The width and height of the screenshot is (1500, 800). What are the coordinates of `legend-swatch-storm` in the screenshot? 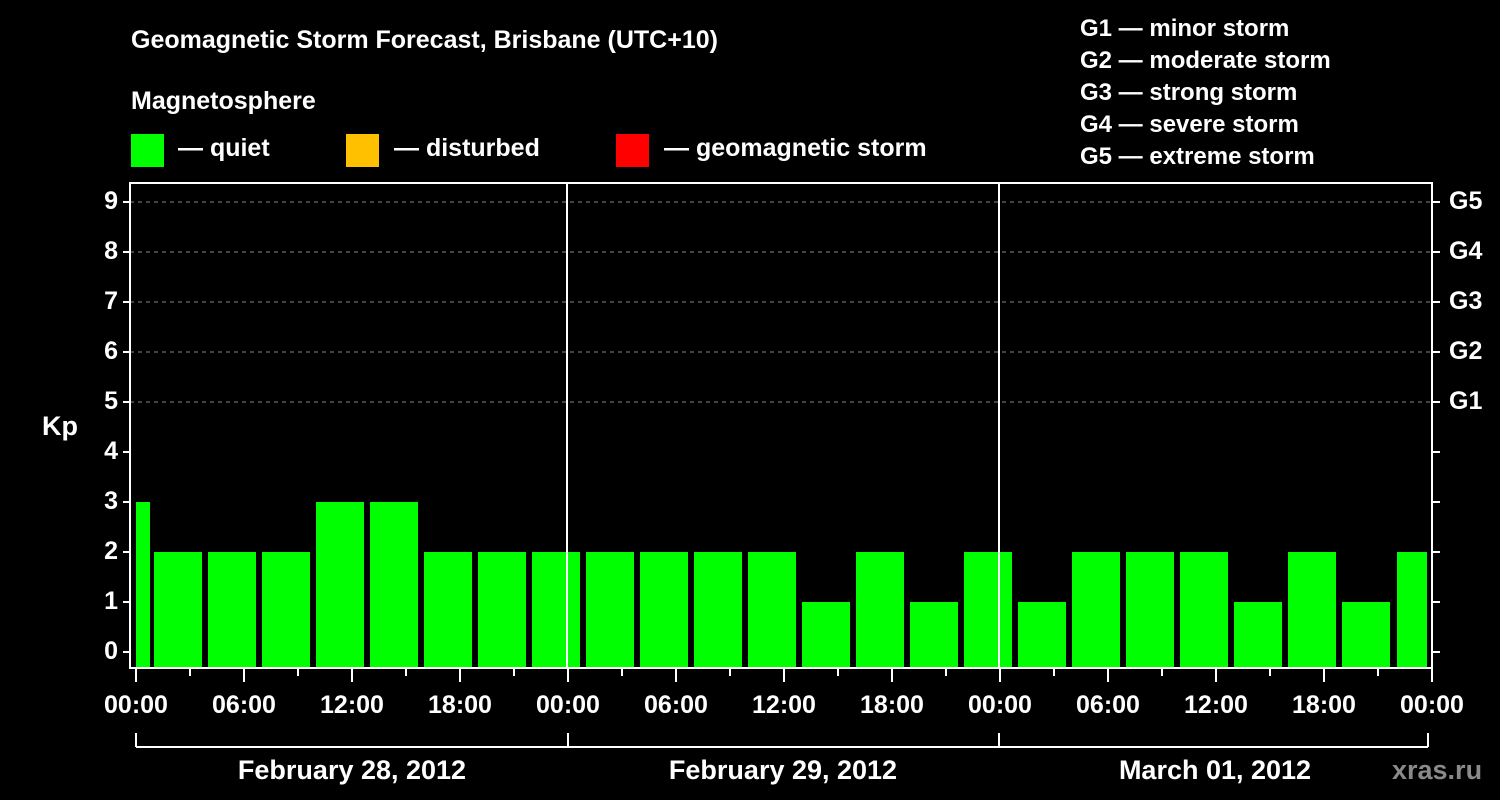 It's located at (632, 150).